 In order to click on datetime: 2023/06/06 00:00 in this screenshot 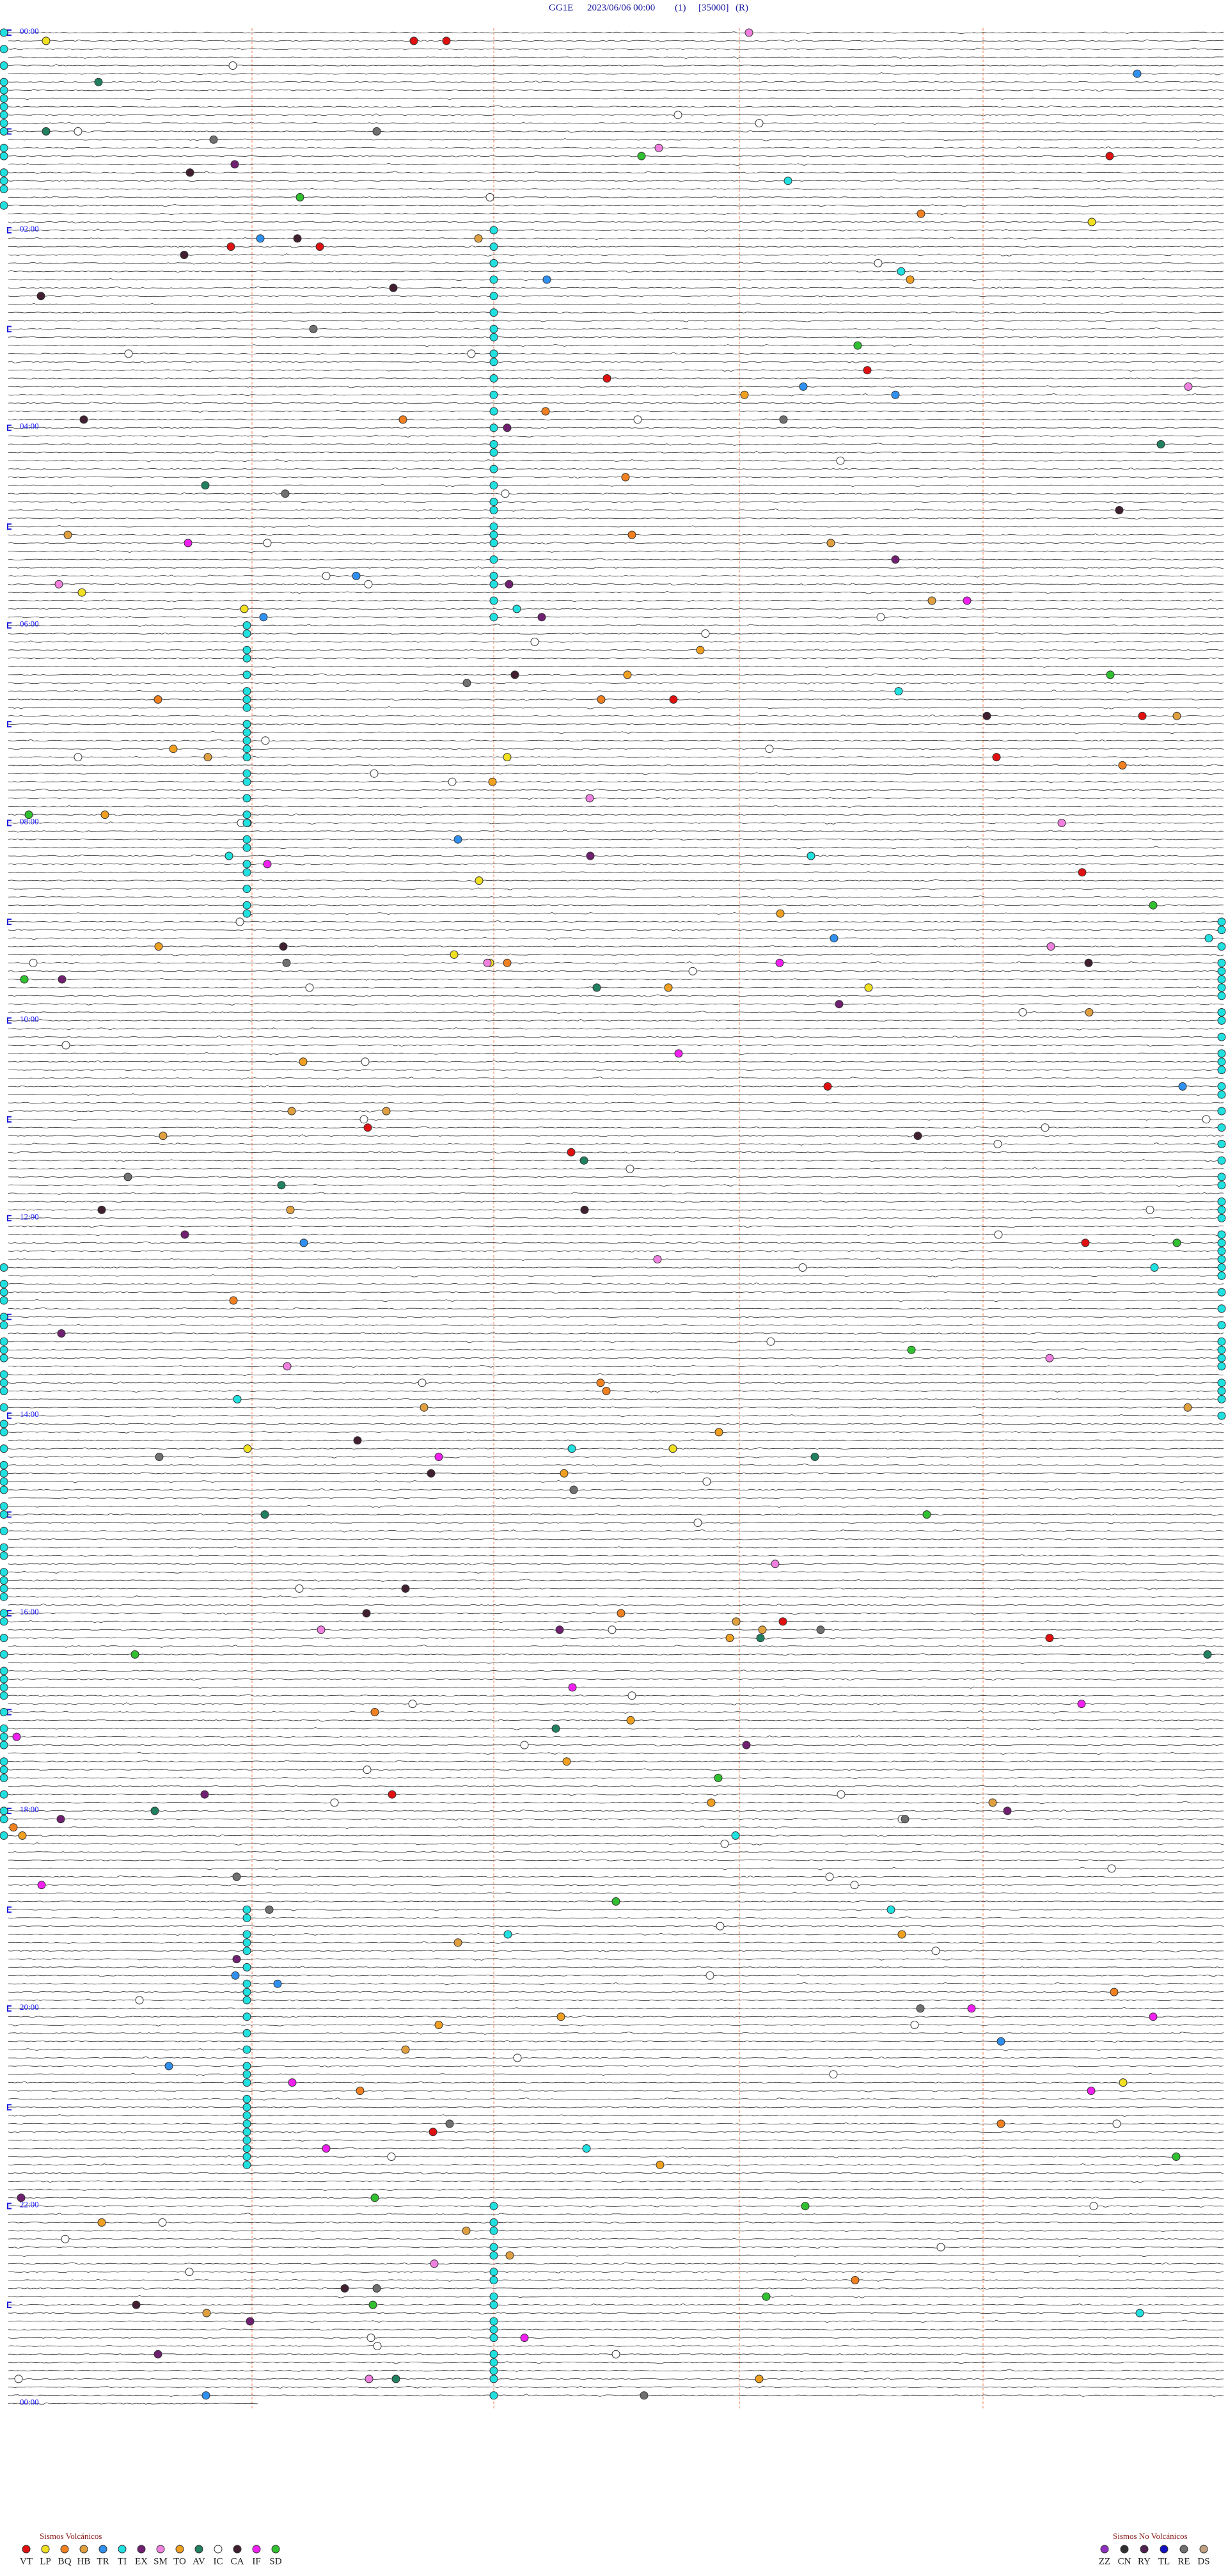, I will do `click(621, 8)`.